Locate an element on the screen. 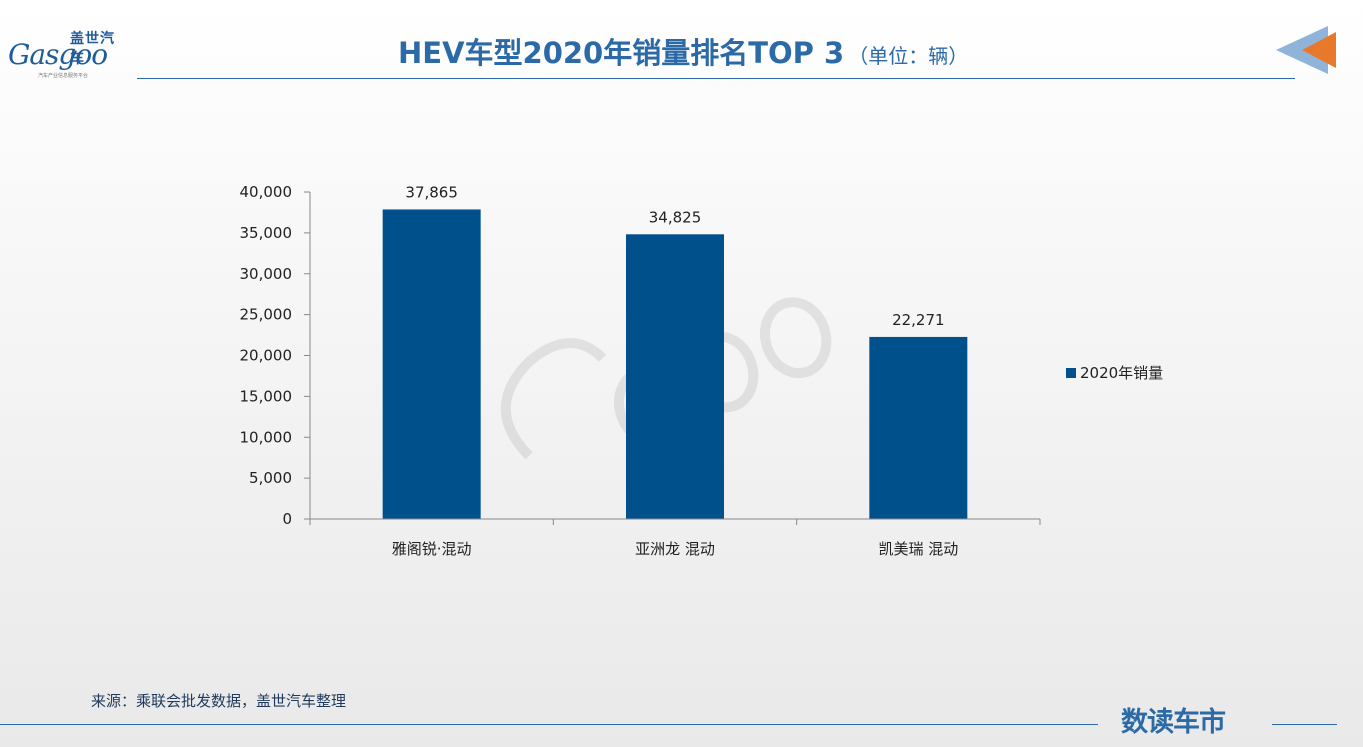 The width and height of the screenshot is (1363, 747). logo-cn-text: 盖世汽车 is located at coordinates (92, 49).